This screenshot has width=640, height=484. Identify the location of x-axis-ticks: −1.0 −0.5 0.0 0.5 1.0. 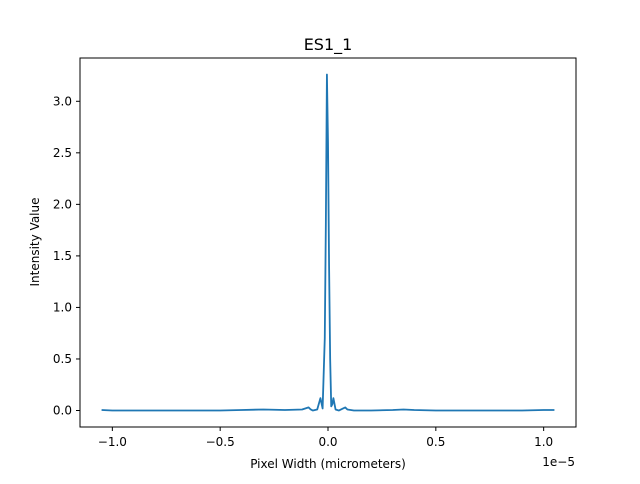
(325, 438).